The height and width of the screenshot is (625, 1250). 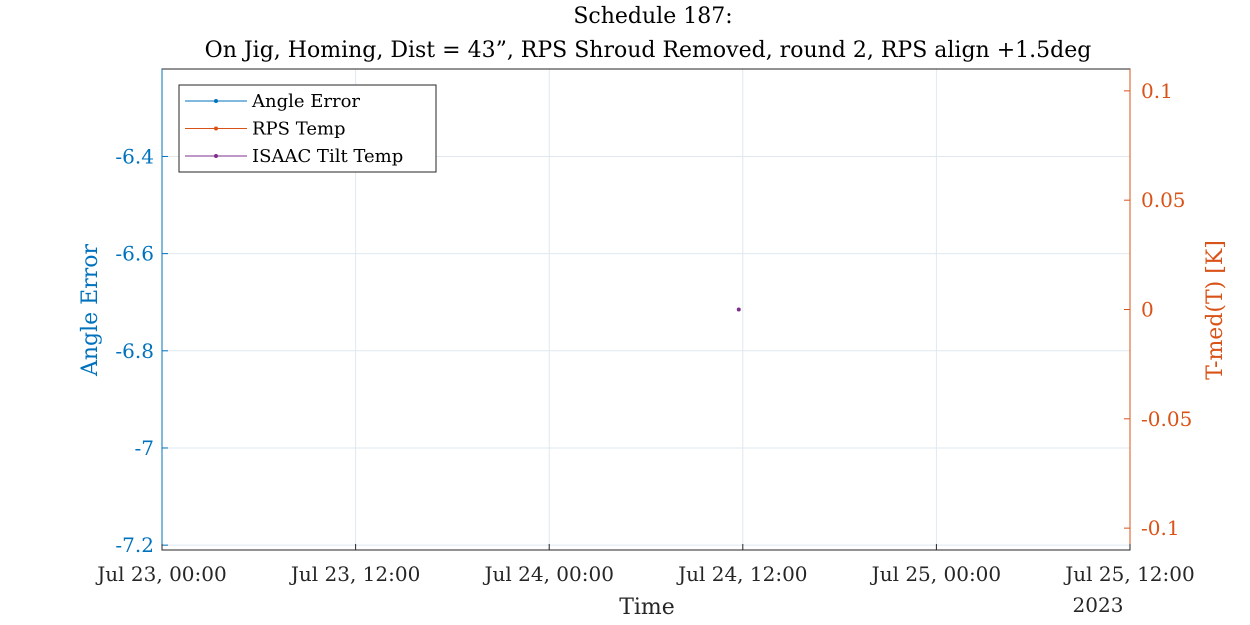 I want to click on right-axis: 0.1 0.05 0 -0.05 -0.1, so click(x=1158, y=309).